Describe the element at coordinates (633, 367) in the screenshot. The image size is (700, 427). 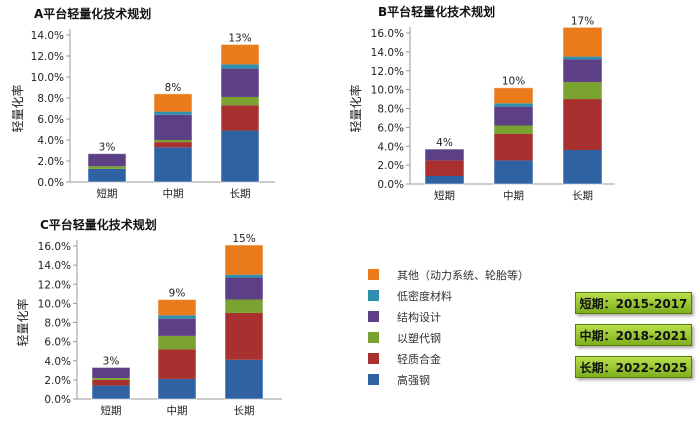
I see `period-long-box: 长期：2022-2025` at that location.